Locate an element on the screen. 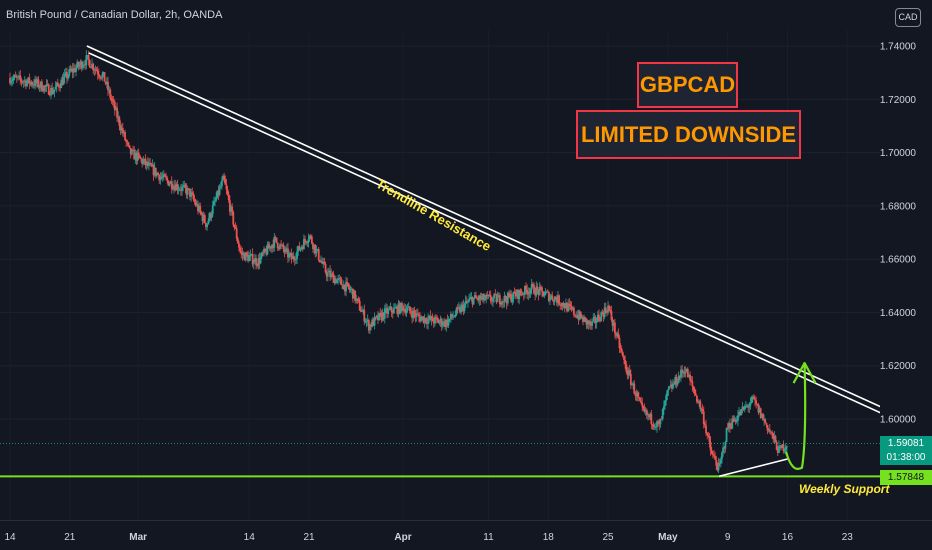 This screenshot has width=932, height=550. time-tick-label: 14 is located at coordinates (10, 537).